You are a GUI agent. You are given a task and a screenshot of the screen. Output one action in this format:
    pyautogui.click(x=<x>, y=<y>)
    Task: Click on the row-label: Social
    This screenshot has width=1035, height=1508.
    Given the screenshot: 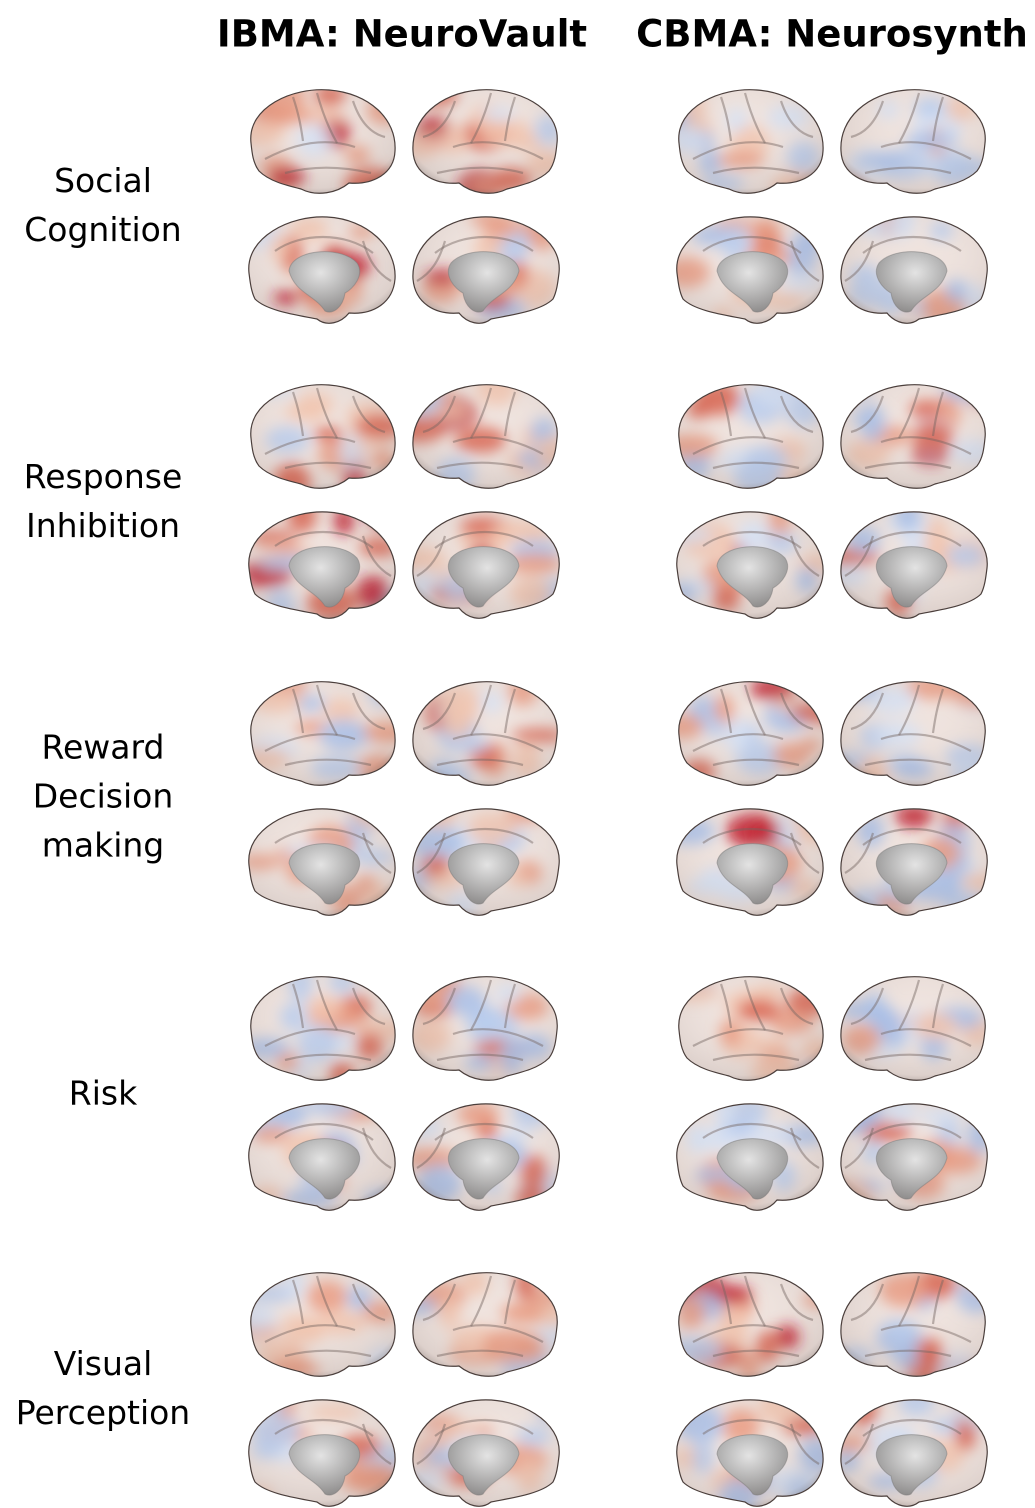 What is the action you would take?
    pyautogui.click(x=103, y=180)
    